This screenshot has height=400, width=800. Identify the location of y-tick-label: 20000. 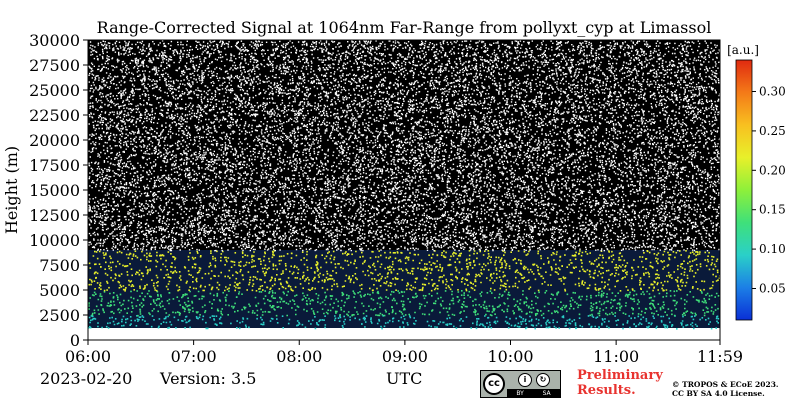
(54, 140).